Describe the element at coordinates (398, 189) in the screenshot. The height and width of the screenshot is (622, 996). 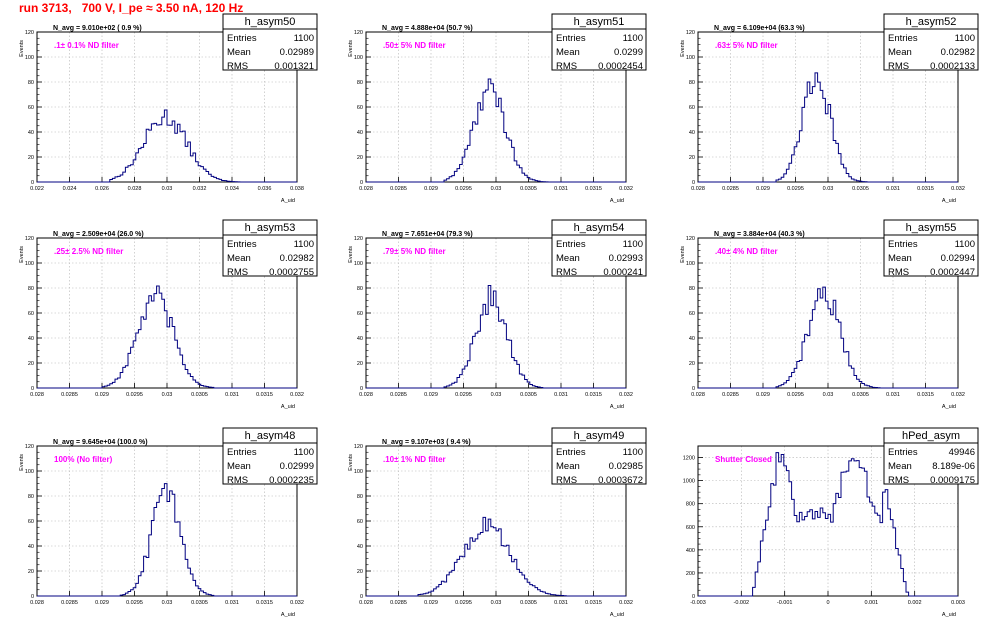
I see `x-tick-label: 0.0285` at that location.